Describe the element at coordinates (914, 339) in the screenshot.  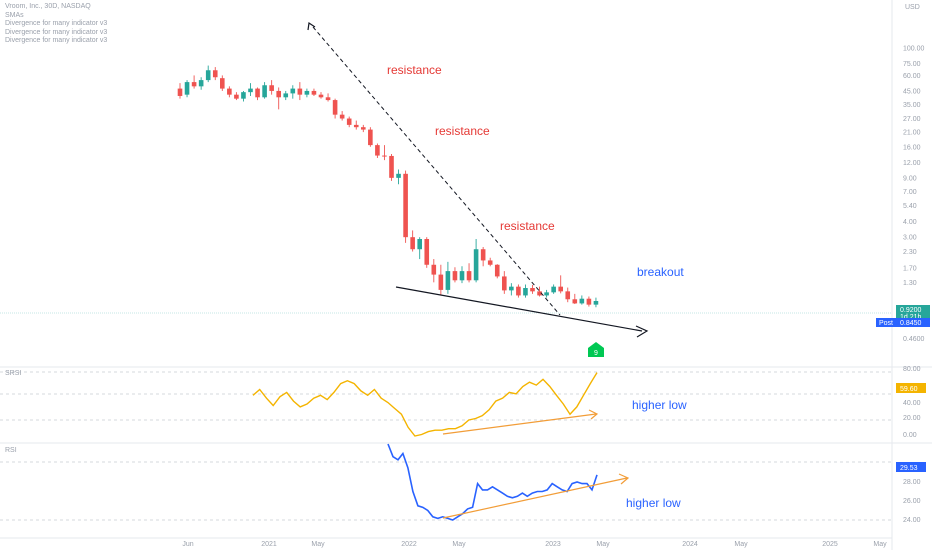
I see `price-tick-label: 0.4600` at that location.